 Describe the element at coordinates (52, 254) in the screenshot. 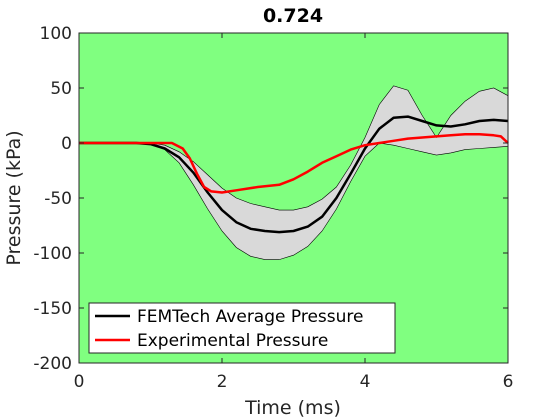

I see `y-tick-label: -100` at that location.